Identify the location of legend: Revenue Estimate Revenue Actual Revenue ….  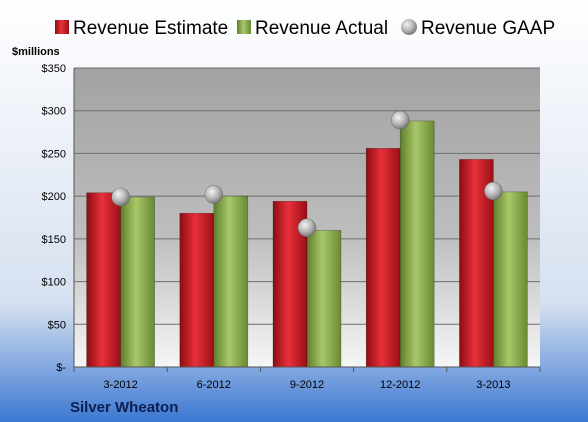
(305, 28).